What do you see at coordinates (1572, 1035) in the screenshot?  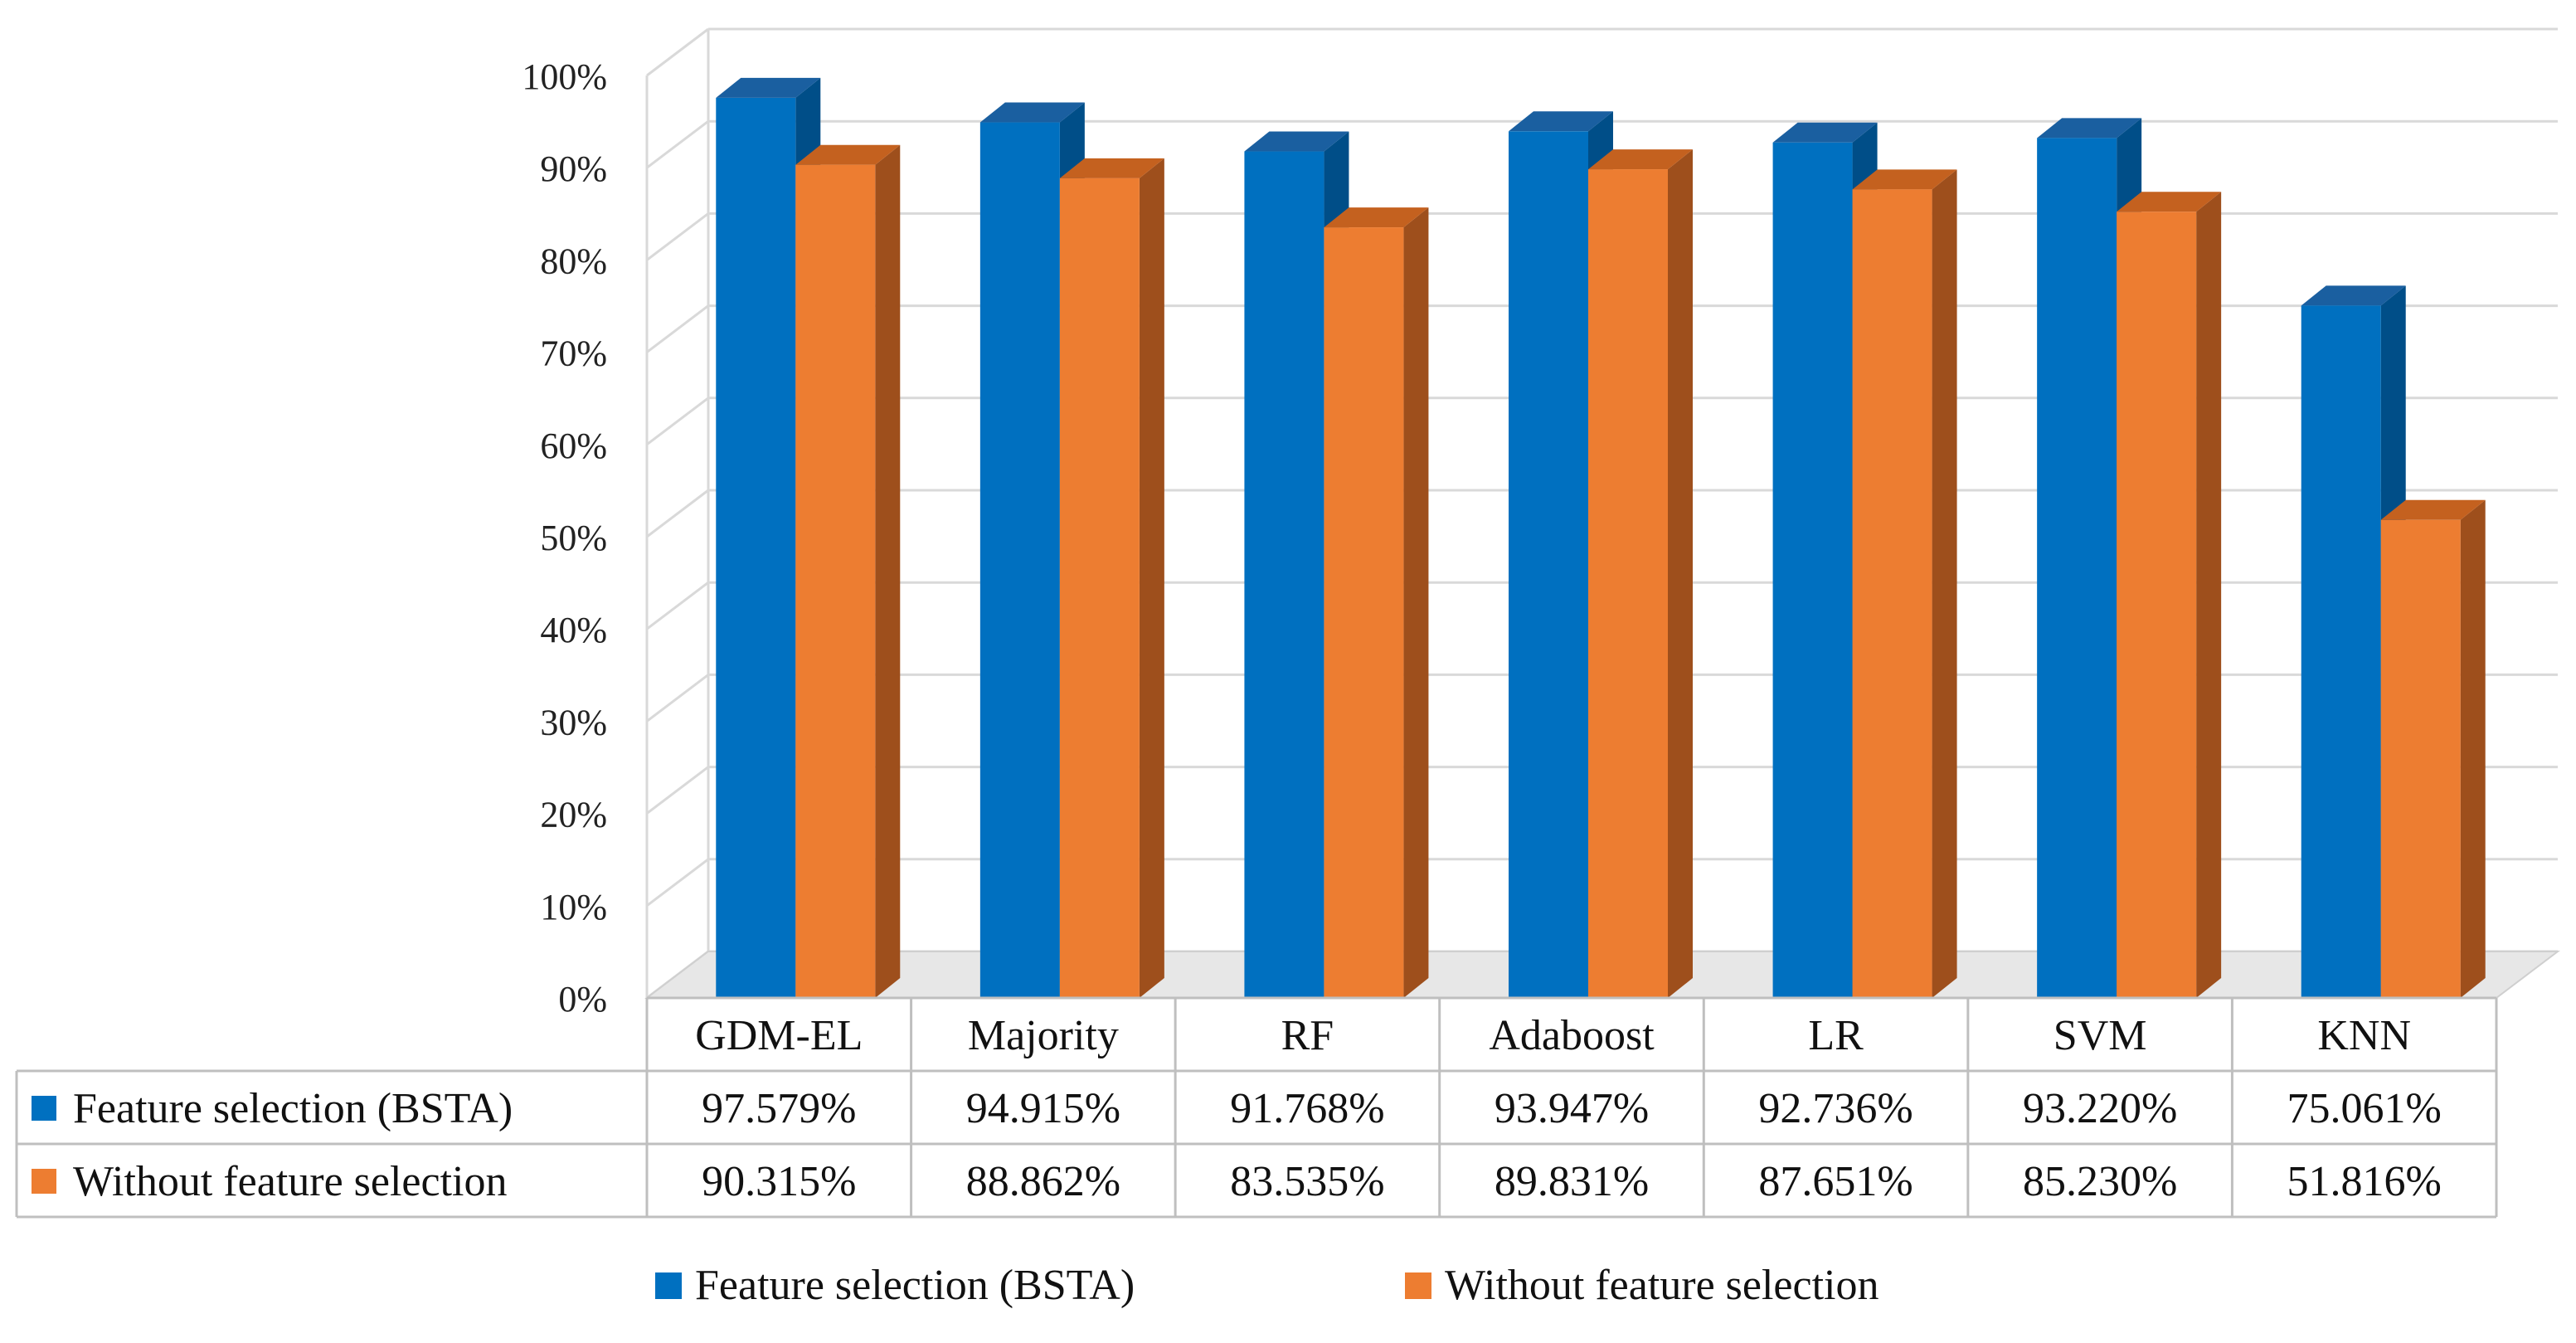 I see `category-label: Adaboost` at bounding box center [1572, 1035].